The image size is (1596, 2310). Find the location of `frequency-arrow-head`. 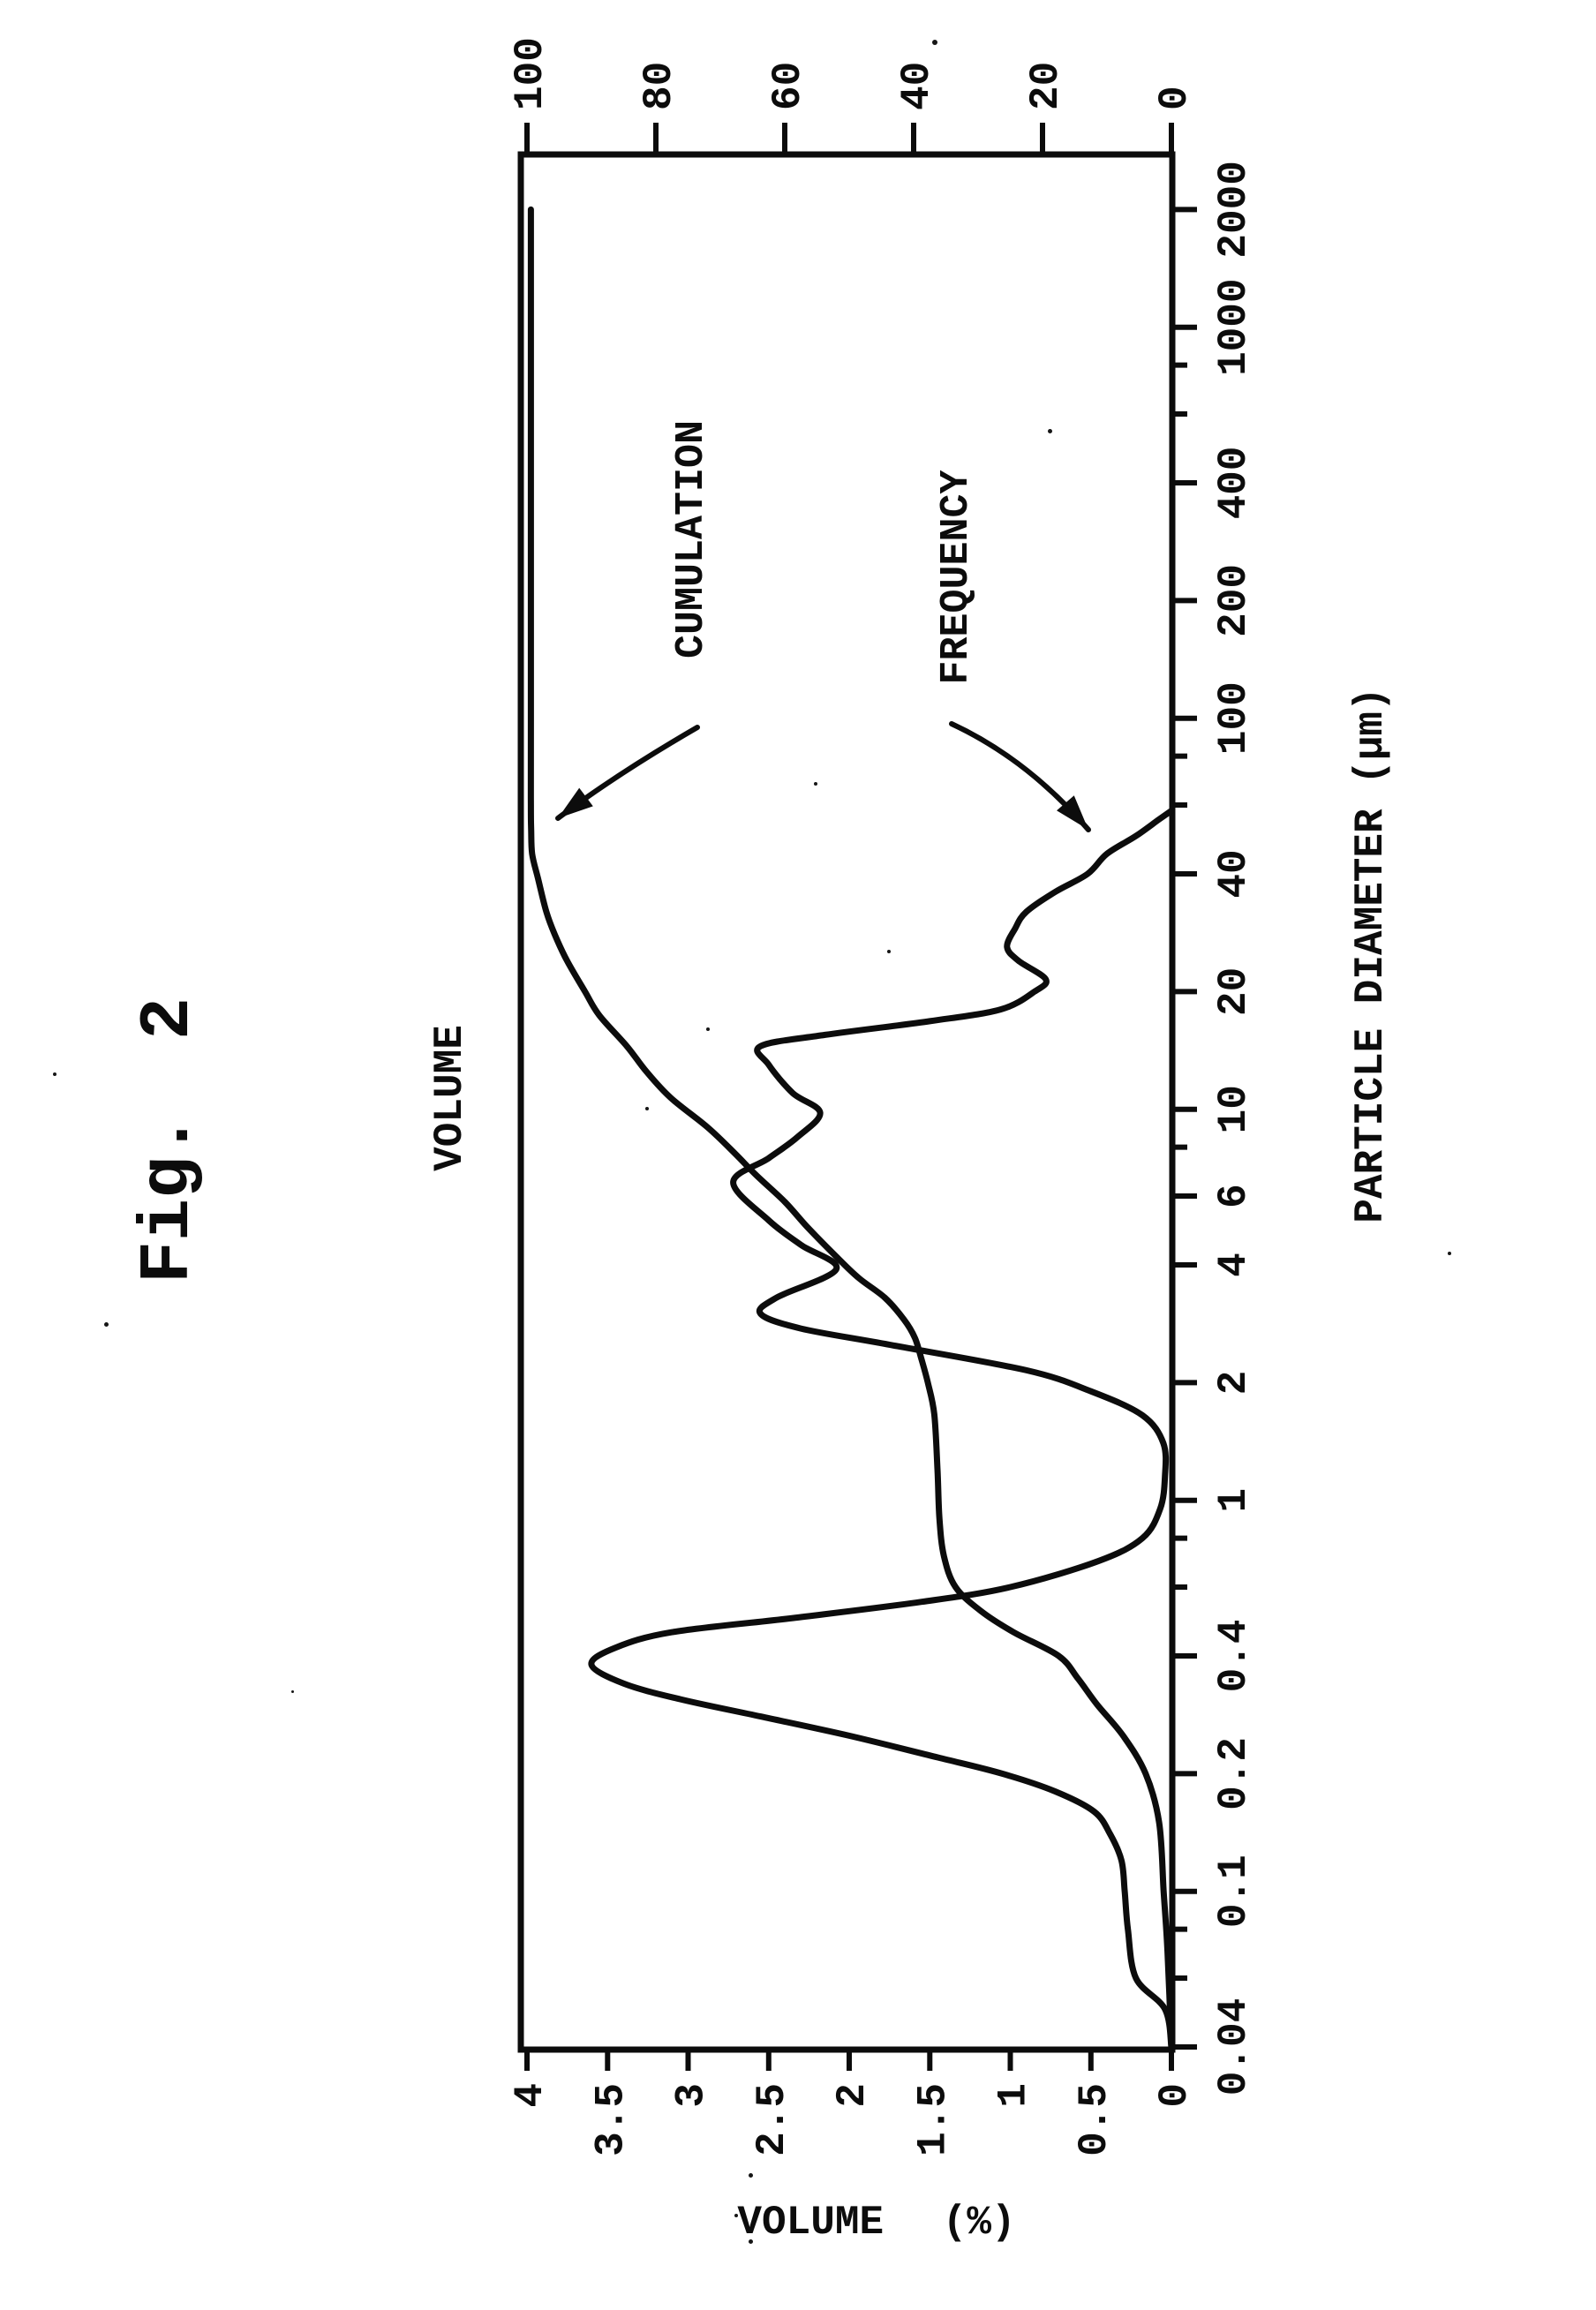

frequency-arrow-head is located at coordinates (1072, 812).